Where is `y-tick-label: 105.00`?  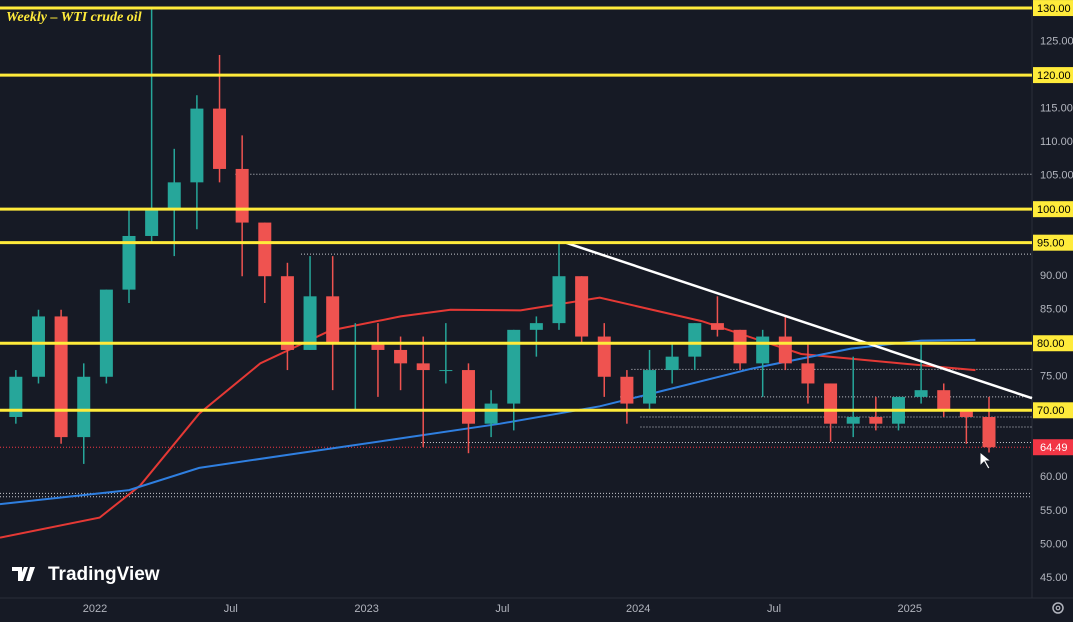 y-tick-label: 105.00 is located at coordinates (1056, 176).